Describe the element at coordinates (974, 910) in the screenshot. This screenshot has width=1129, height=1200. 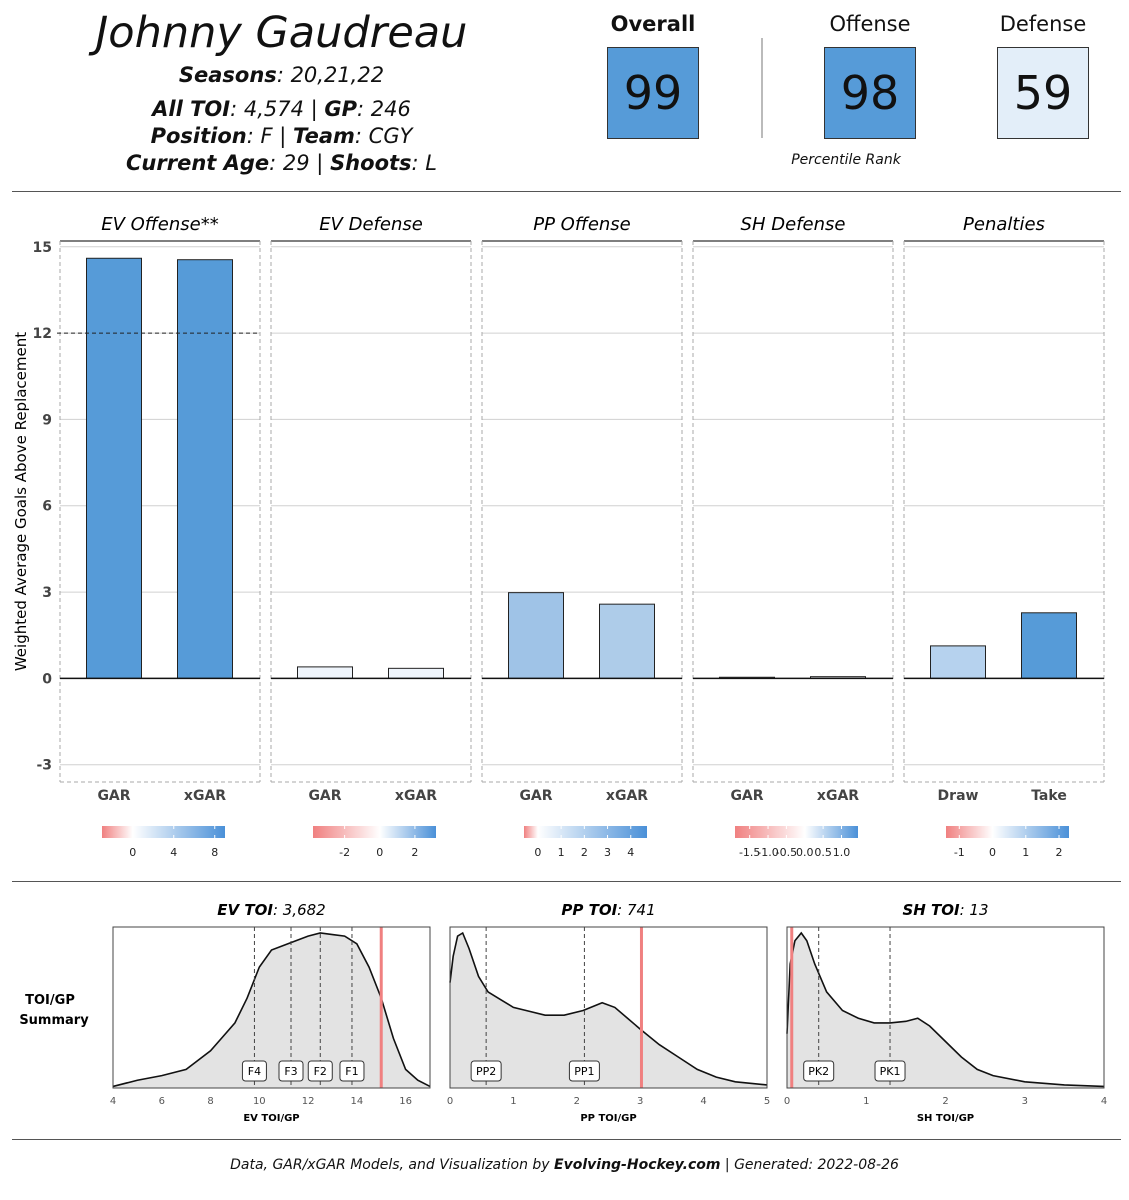
I see `panel-title-value: : 13` at that location.